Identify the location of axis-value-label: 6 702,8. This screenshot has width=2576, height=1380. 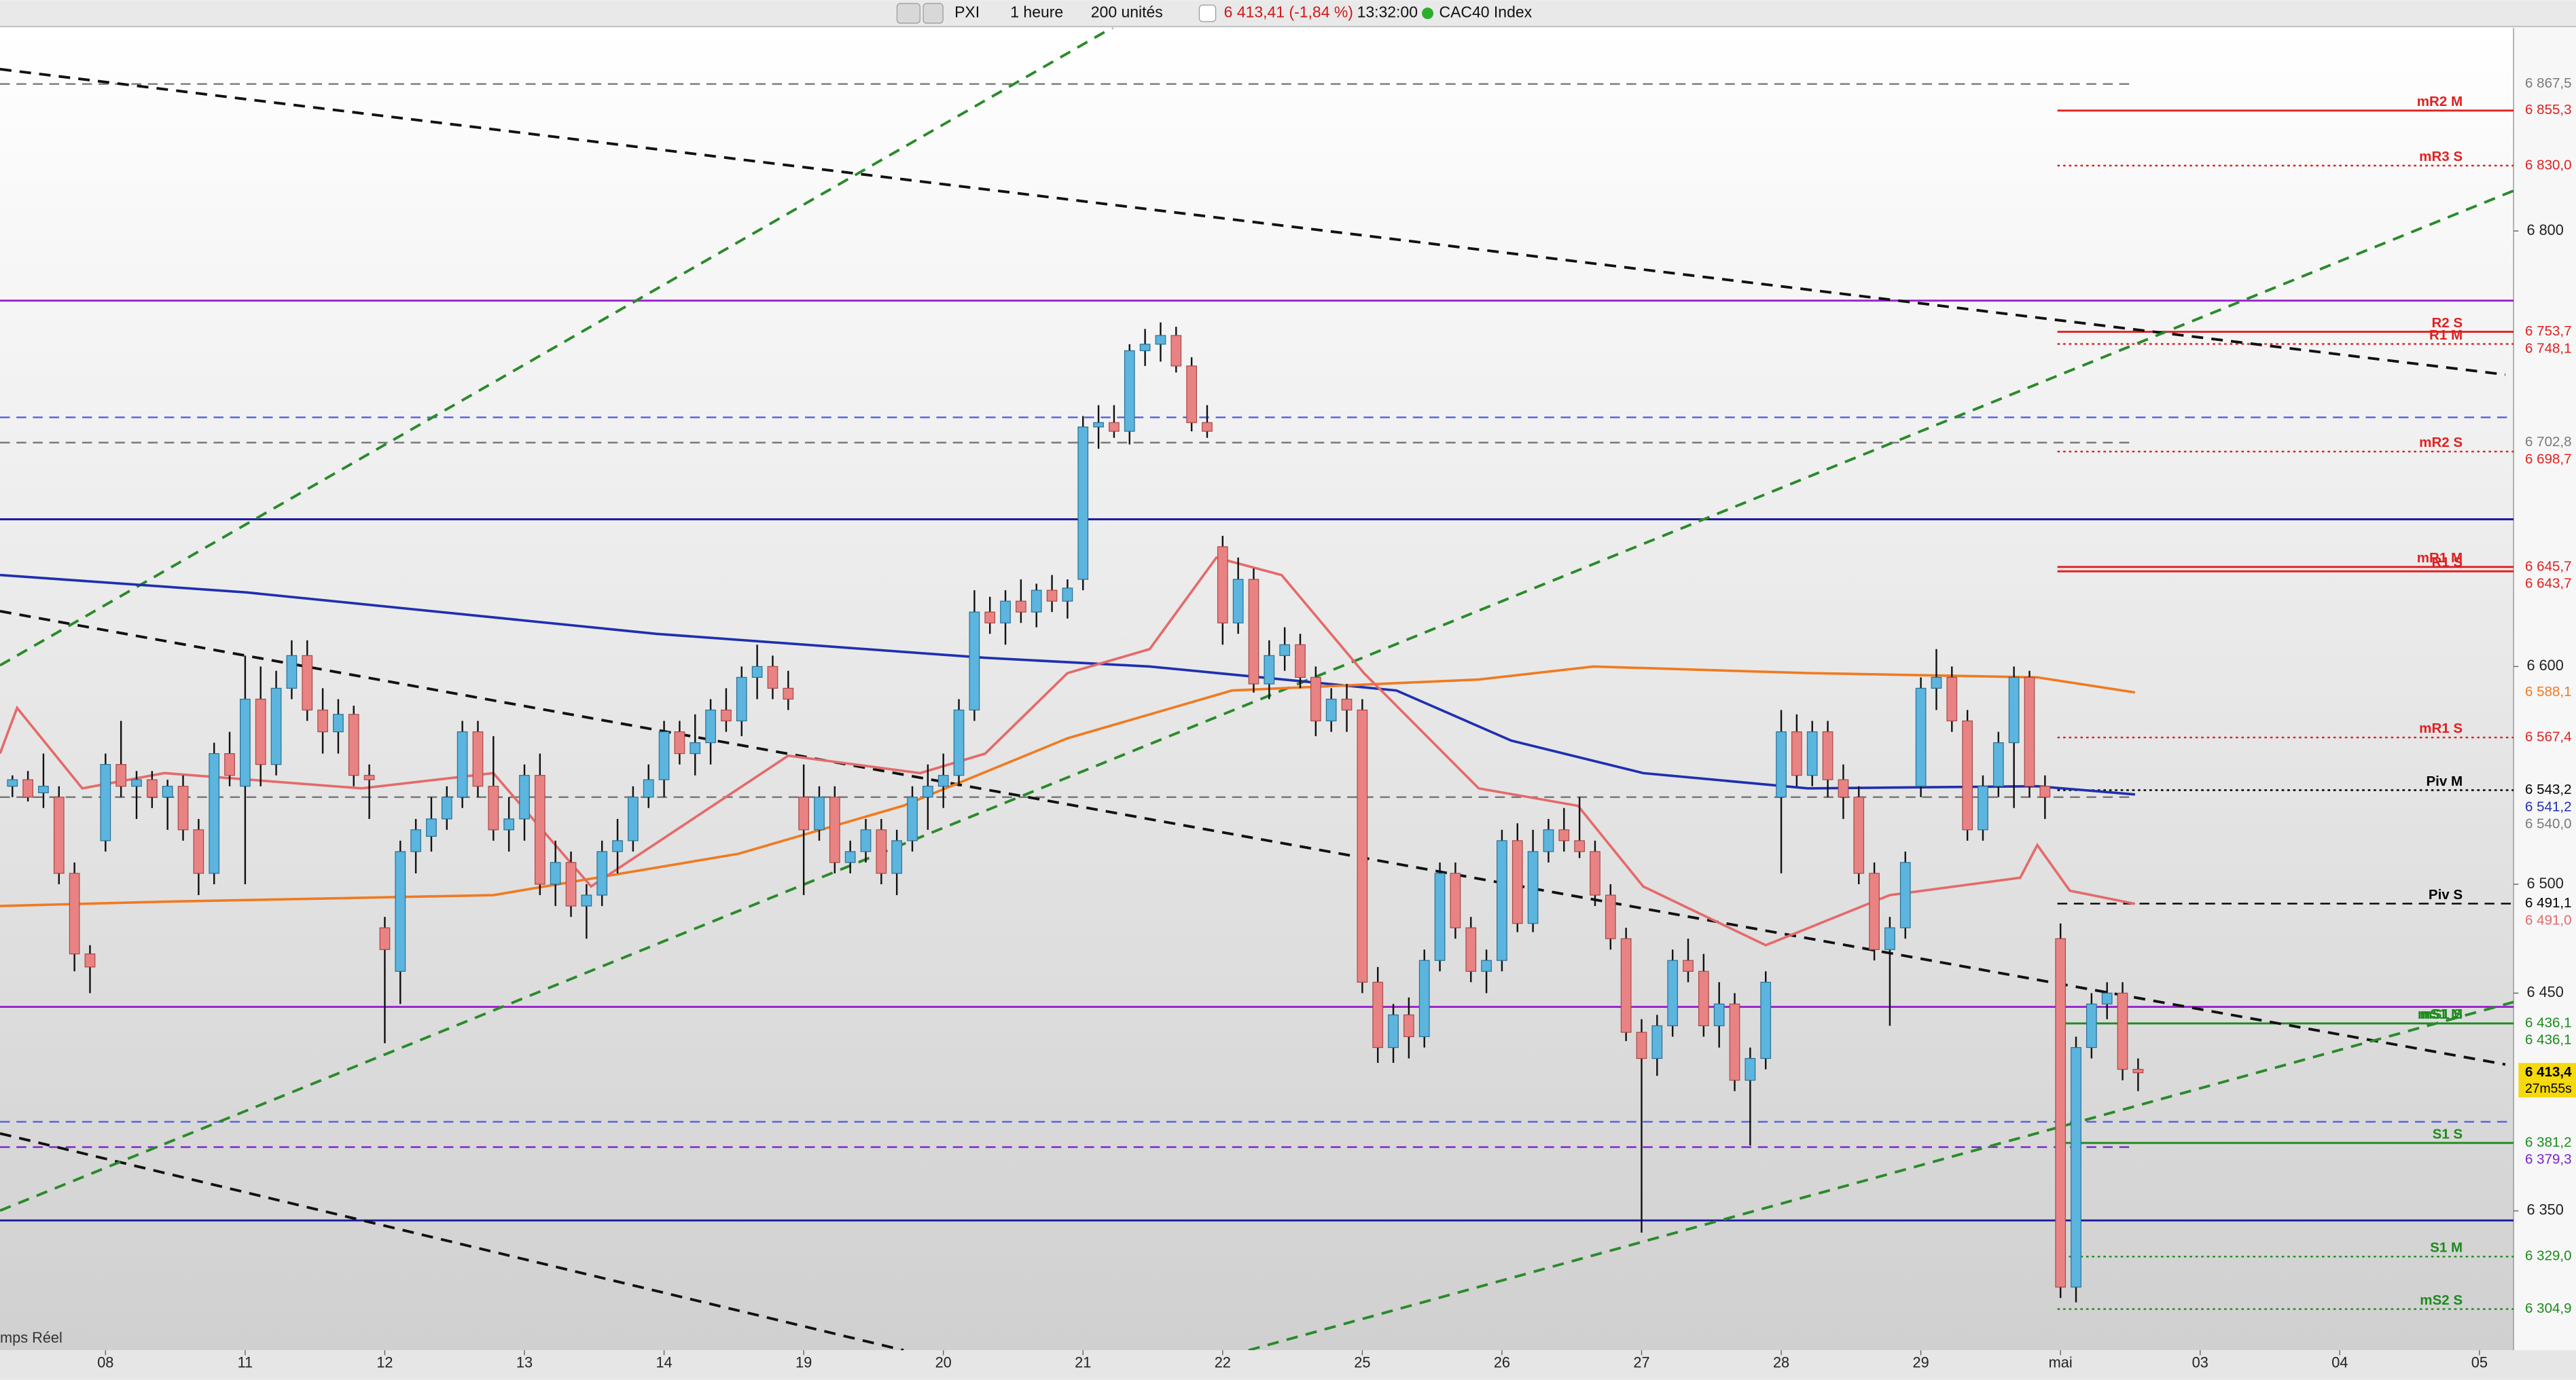
(2548, 442).